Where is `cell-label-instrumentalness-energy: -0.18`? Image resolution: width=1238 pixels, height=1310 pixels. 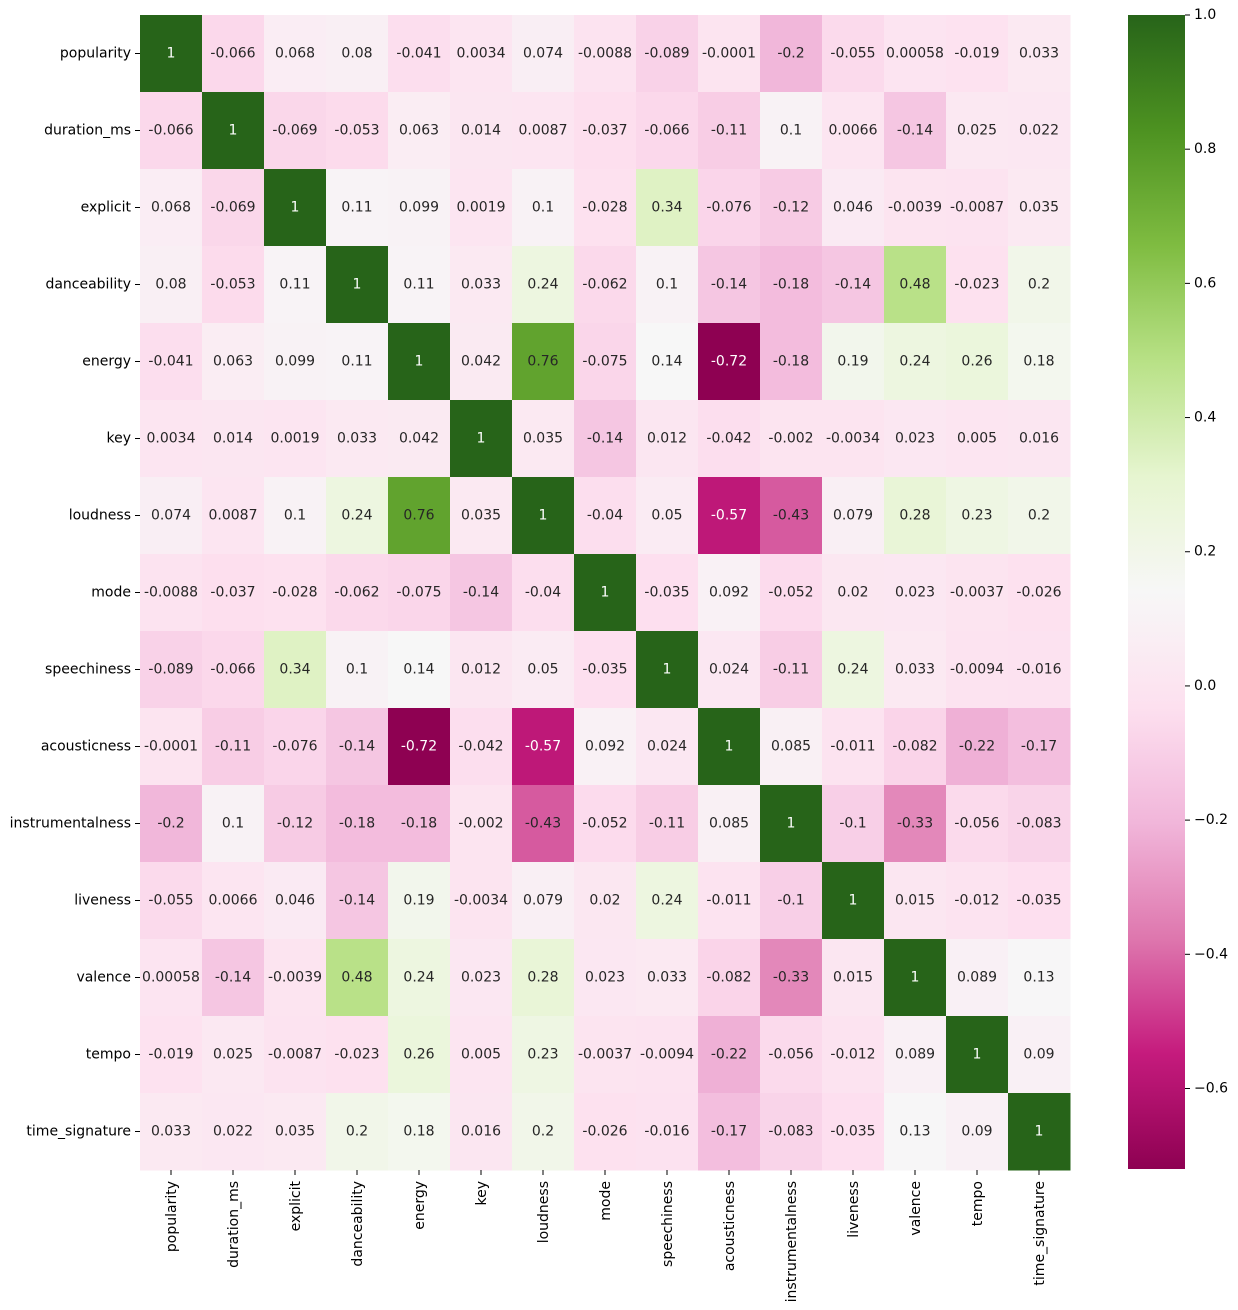
cell-label-instrumentalness-energy: -0.18 is located at coordinates (419, 824).